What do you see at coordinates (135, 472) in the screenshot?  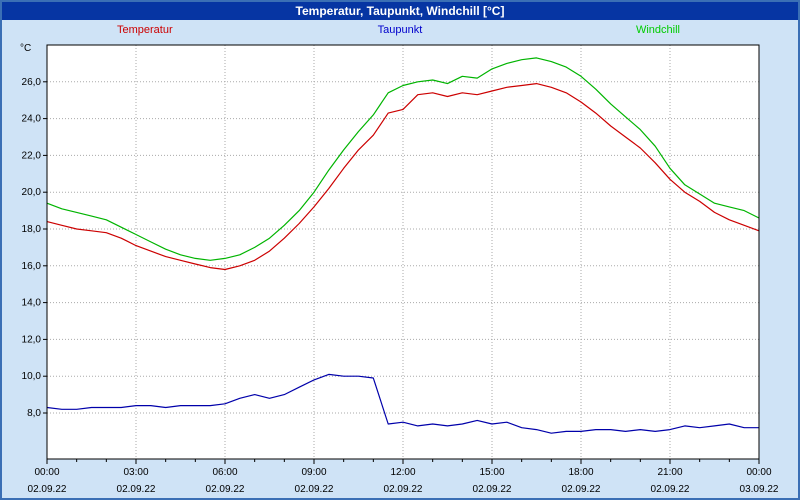 I see `x-tick-time-label: 03:00` at bounding box center [135, 472].